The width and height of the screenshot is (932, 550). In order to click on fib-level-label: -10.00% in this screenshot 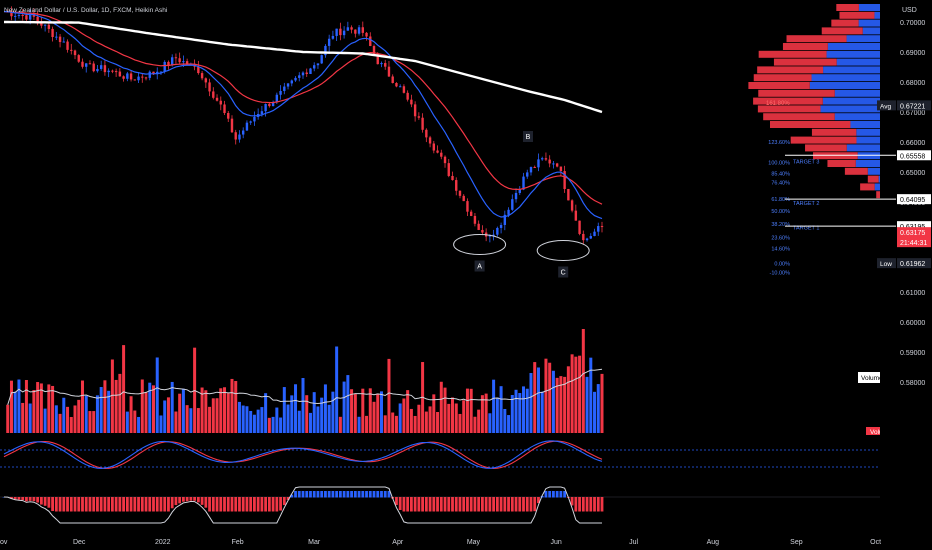, I will do `click(780, 274)`.